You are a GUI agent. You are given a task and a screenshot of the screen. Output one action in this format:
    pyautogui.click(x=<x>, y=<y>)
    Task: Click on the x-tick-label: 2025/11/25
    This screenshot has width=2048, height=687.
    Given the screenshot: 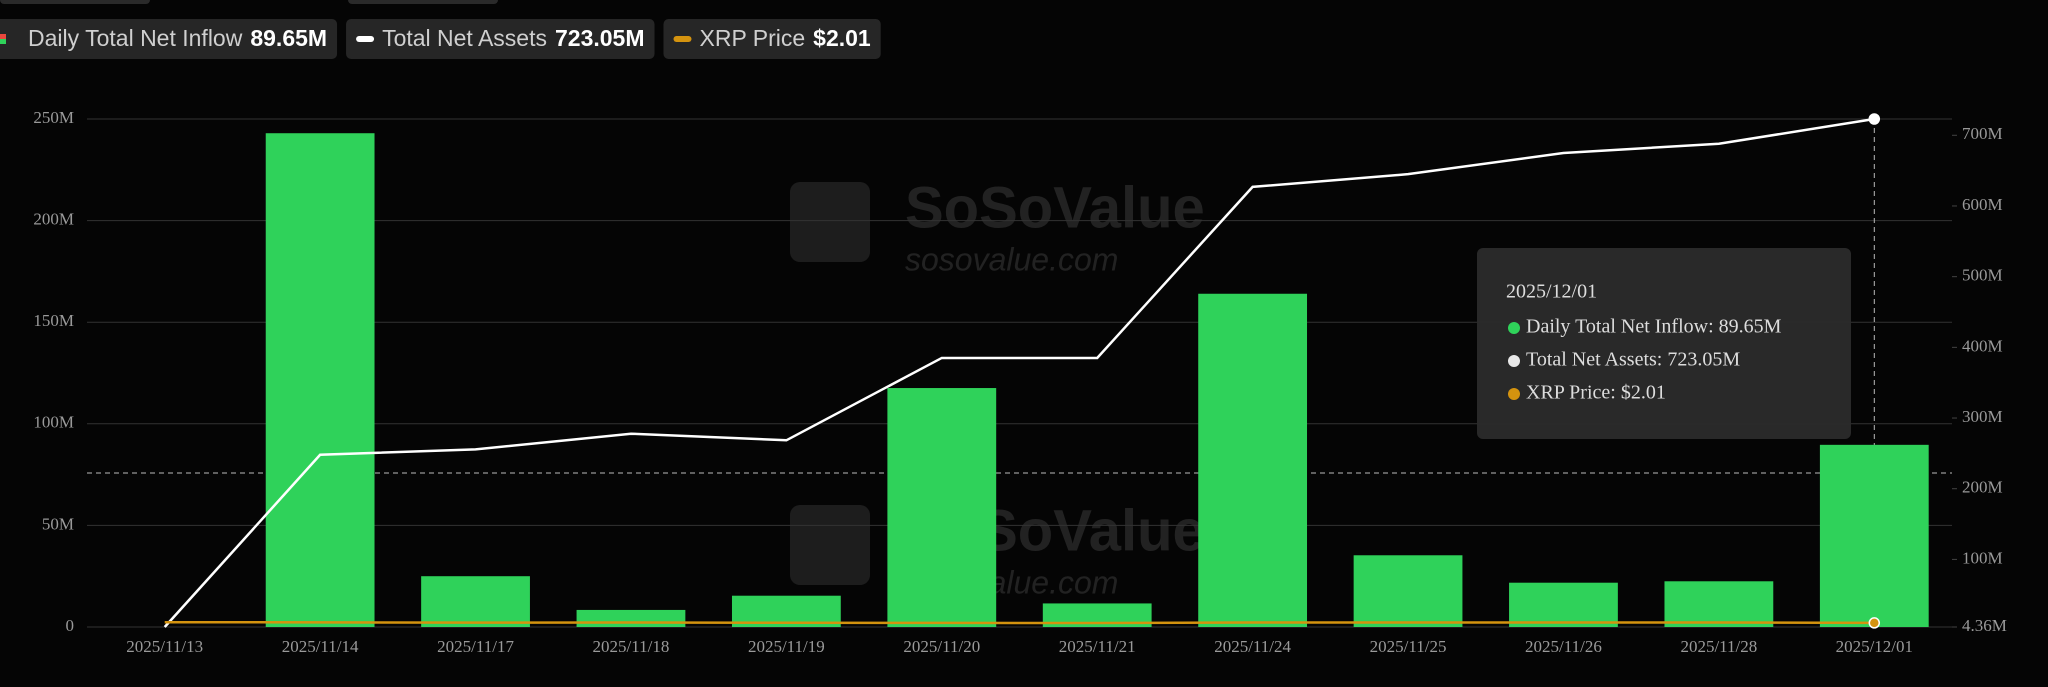 What is the action you would take?
    pyautogui.click(x=1408, y=646)
    